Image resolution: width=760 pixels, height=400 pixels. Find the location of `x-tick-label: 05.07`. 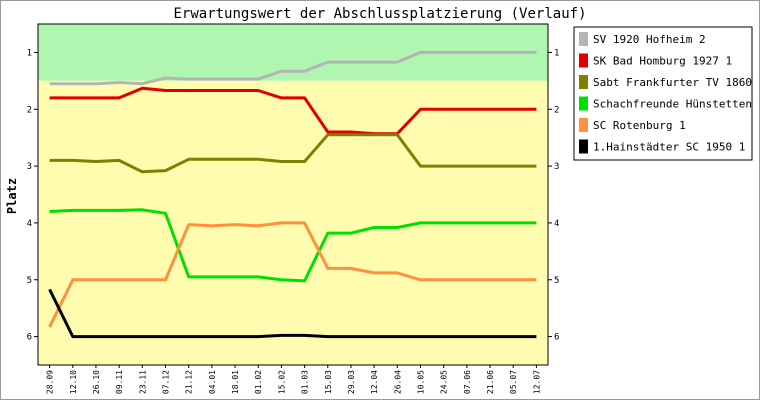

x-tick-label: 05.07 is located at coordinates (513, 382).